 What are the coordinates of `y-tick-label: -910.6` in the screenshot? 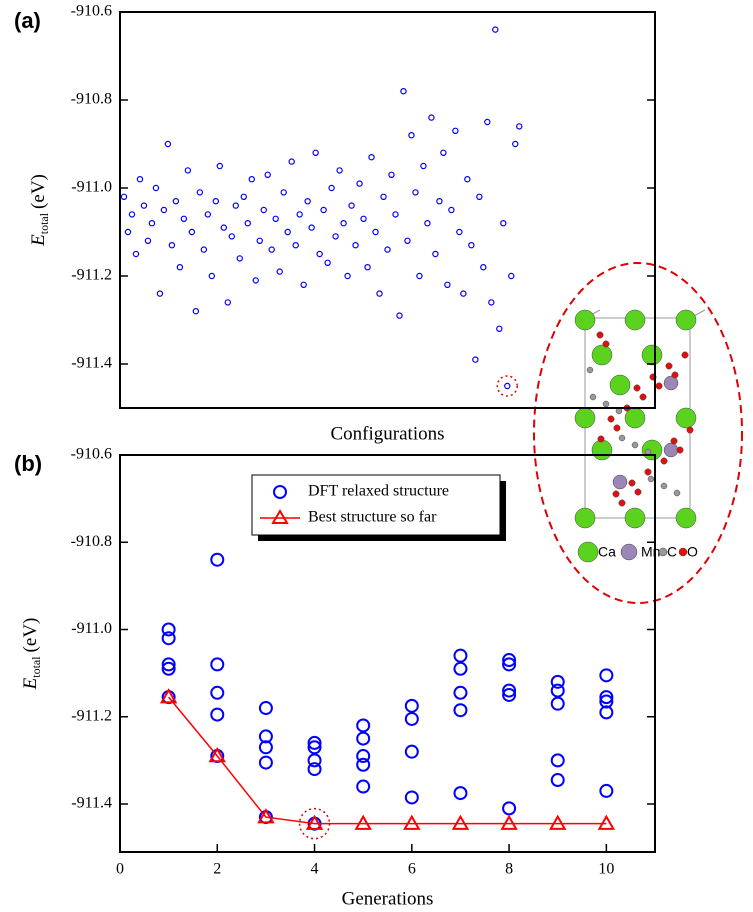 It's located at (91, 454).